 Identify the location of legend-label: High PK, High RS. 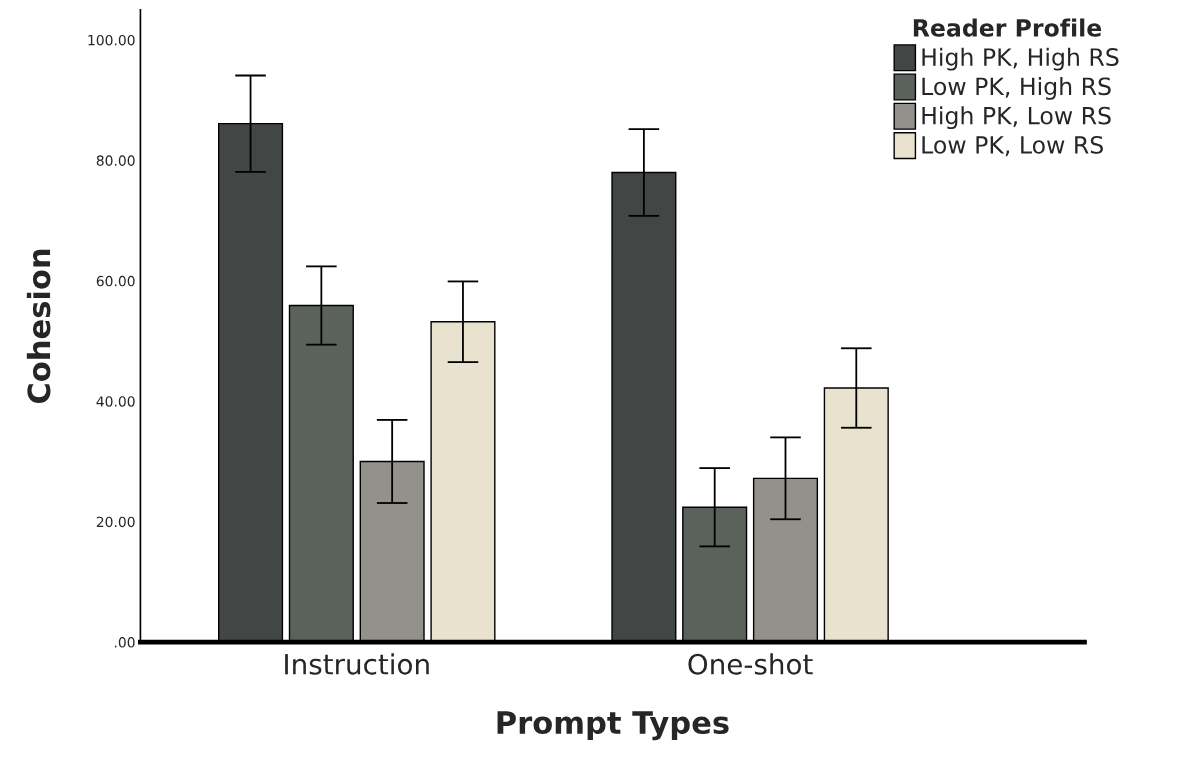
(1020, 59).